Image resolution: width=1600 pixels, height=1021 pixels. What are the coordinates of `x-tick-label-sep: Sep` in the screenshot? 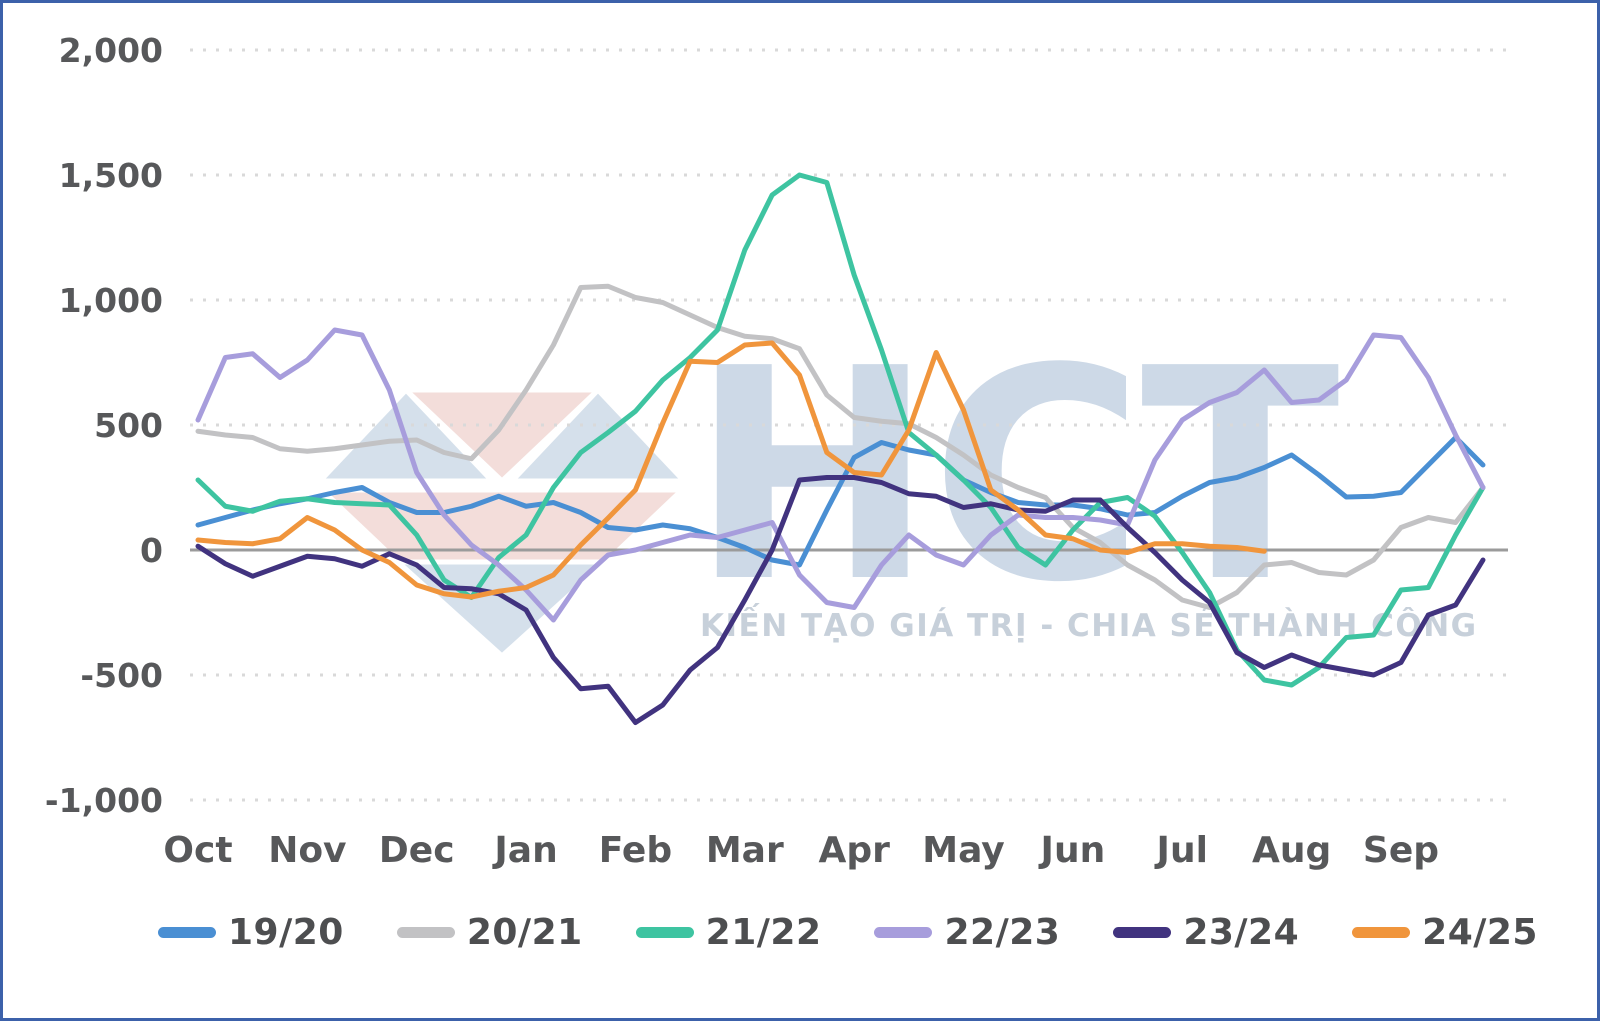 It's located at (1401, 850).